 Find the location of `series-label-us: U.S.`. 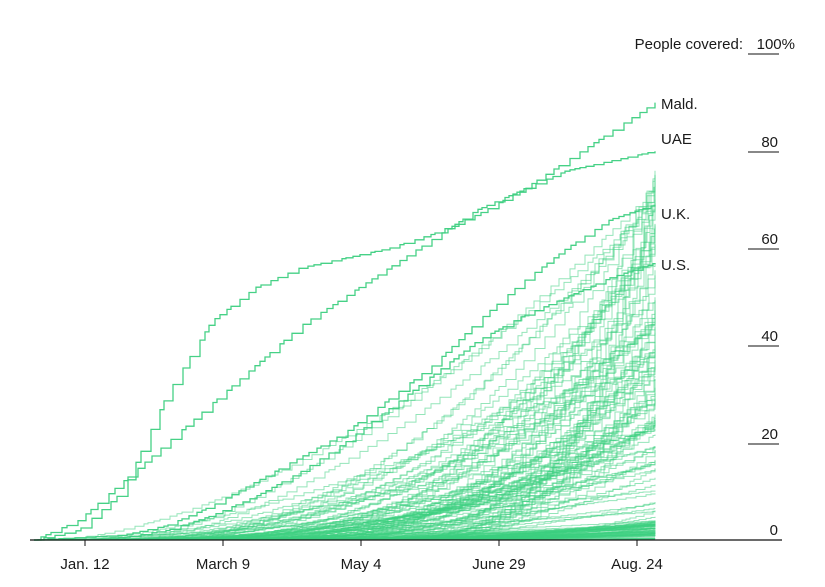

series-label-us: U.S. is located at coordinates (675, 265).